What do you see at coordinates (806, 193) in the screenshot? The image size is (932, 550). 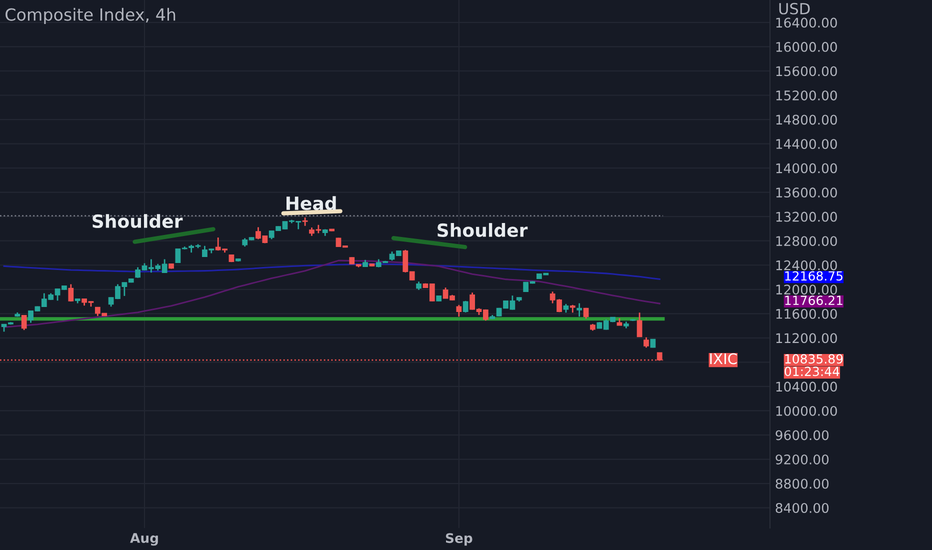 I see `y-tick-label: 13600.00` at bounding box center [806, 193].